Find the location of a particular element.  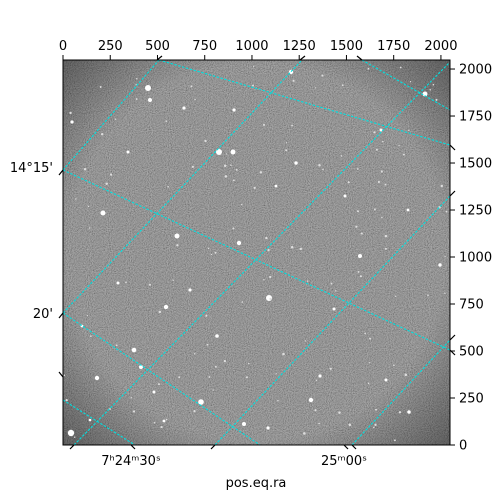

left-tick-label-dec-2: 20' is located at coordinates (43, 314).